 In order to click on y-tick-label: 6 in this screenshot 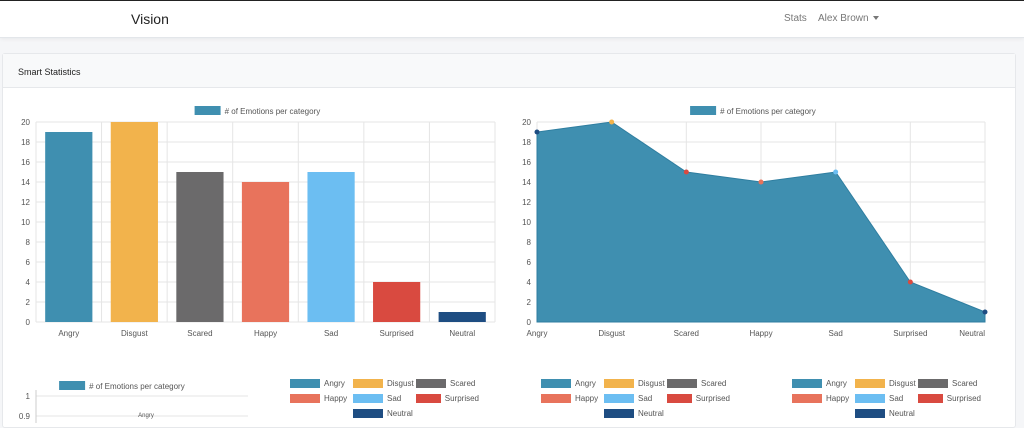, I will do `click(529, 262)`.